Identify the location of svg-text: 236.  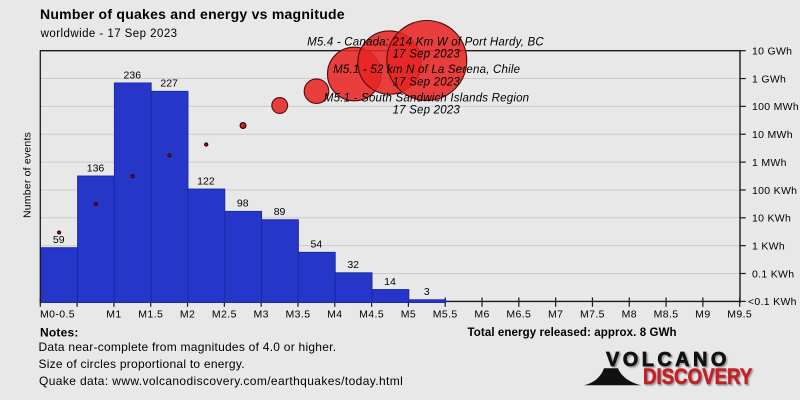
(133, 75).